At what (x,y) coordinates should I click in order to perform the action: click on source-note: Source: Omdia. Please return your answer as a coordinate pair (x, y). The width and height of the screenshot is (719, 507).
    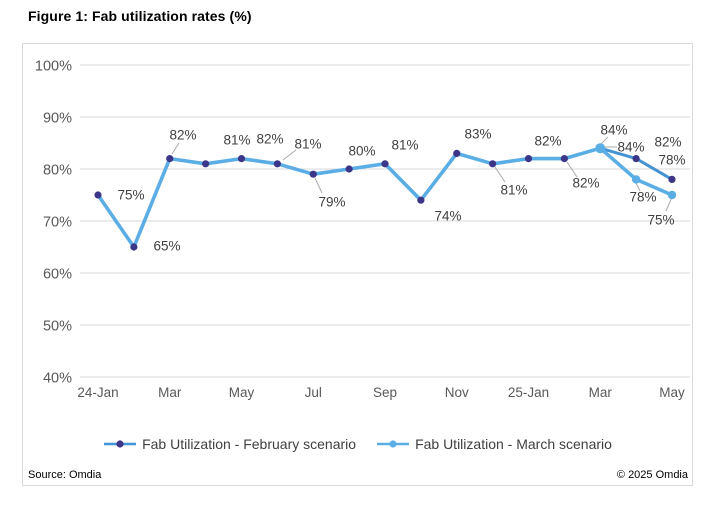
    Looking at the image, I should click on (65, 475).